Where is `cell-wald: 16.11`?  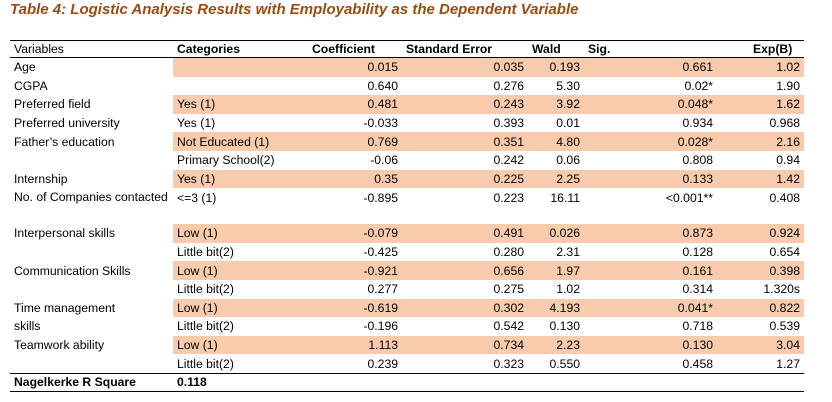 cell-wald: 16.11 is located at coordinates (565, 198).